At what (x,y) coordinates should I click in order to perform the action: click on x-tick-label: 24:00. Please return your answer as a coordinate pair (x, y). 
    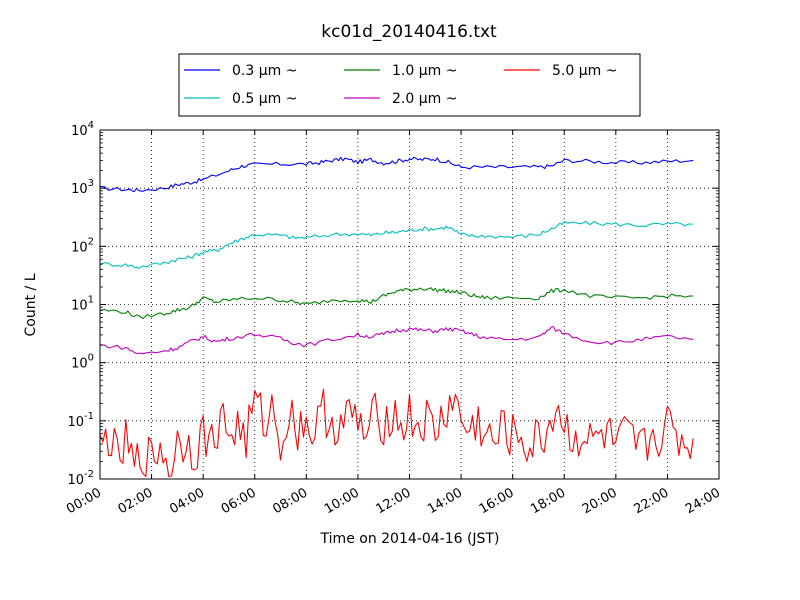
    Looking at the image, I should click on (703, 501).